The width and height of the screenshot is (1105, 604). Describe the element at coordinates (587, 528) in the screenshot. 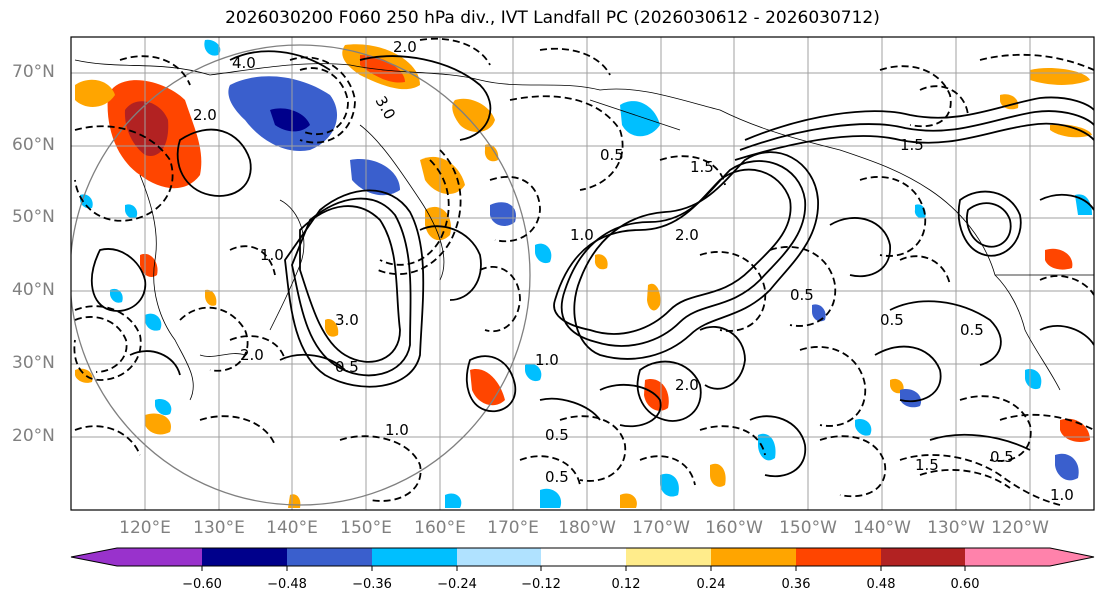

I see `lon-label-180w: 180°W` at that location.